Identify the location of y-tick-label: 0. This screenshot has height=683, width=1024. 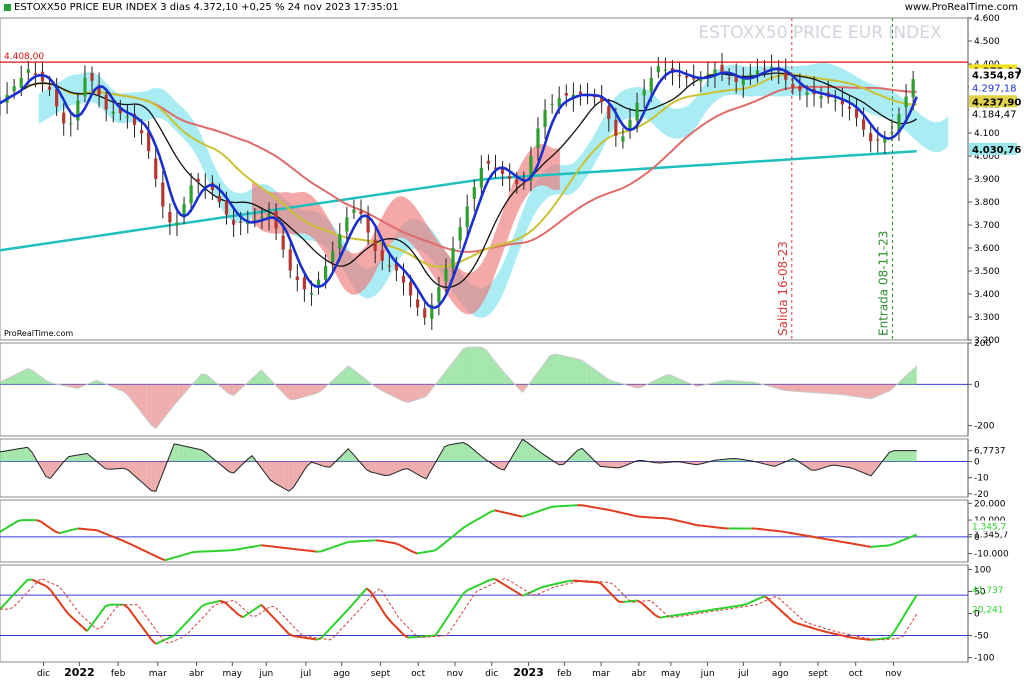
(977, 385).